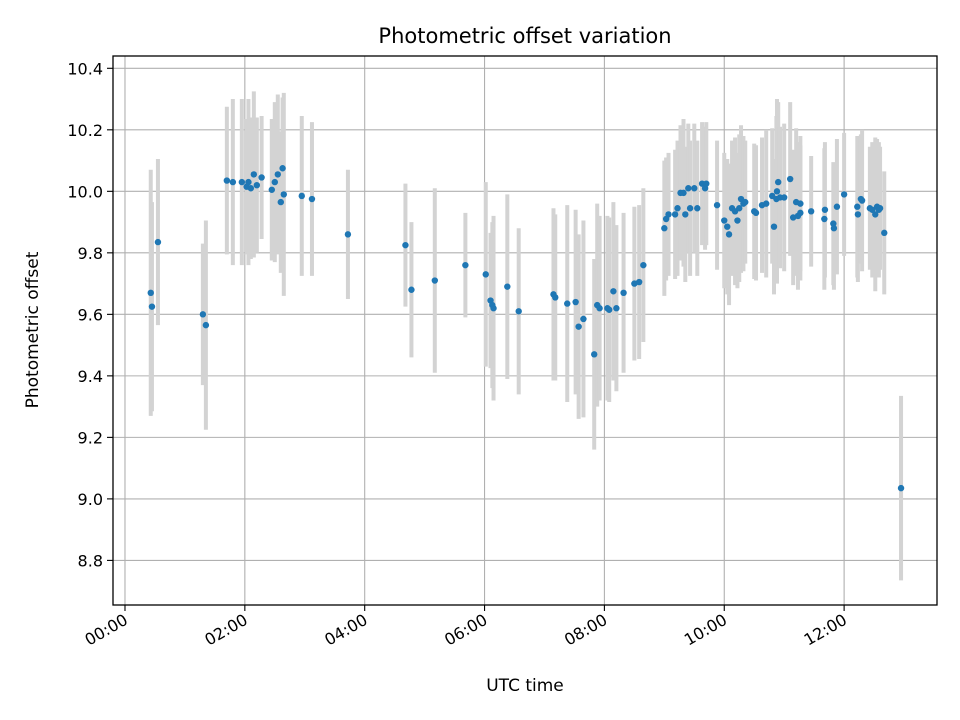 This screenshot has width=960, height=720. Describe the element at coordinates (85, 191) in the screenshot. I see `y-tick-label: 10.0` at that location.